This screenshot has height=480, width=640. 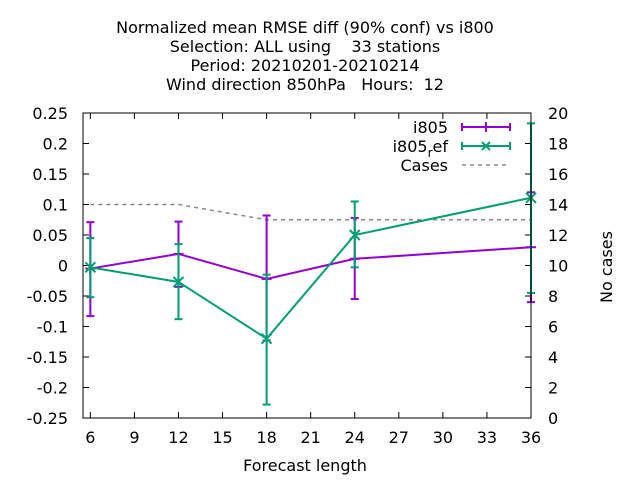 What do you see at coordinates (222, 437) in the screenshot?
I see `x-tick-label: 15` at bounding box center [222, 437].